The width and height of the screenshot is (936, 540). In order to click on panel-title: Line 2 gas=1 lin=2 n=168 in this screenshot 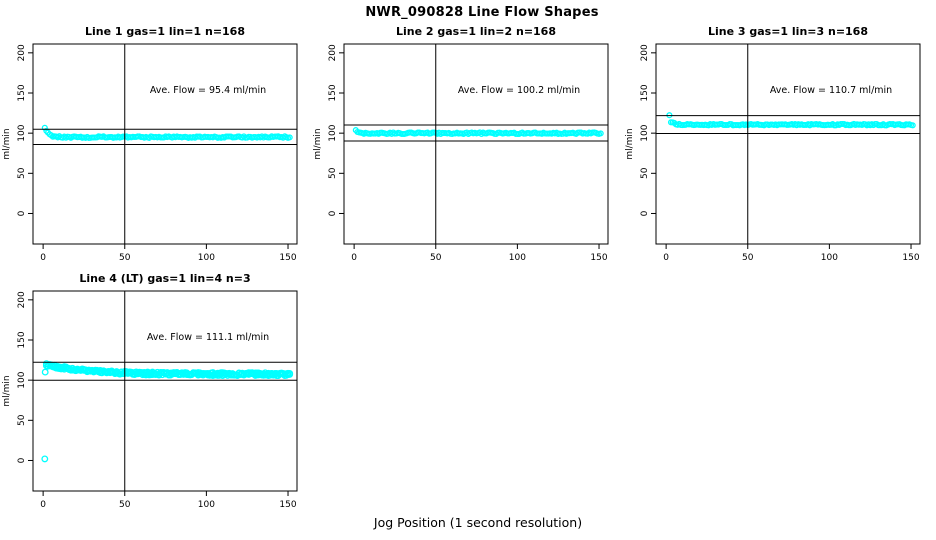, I will do `click(476, 31)`.